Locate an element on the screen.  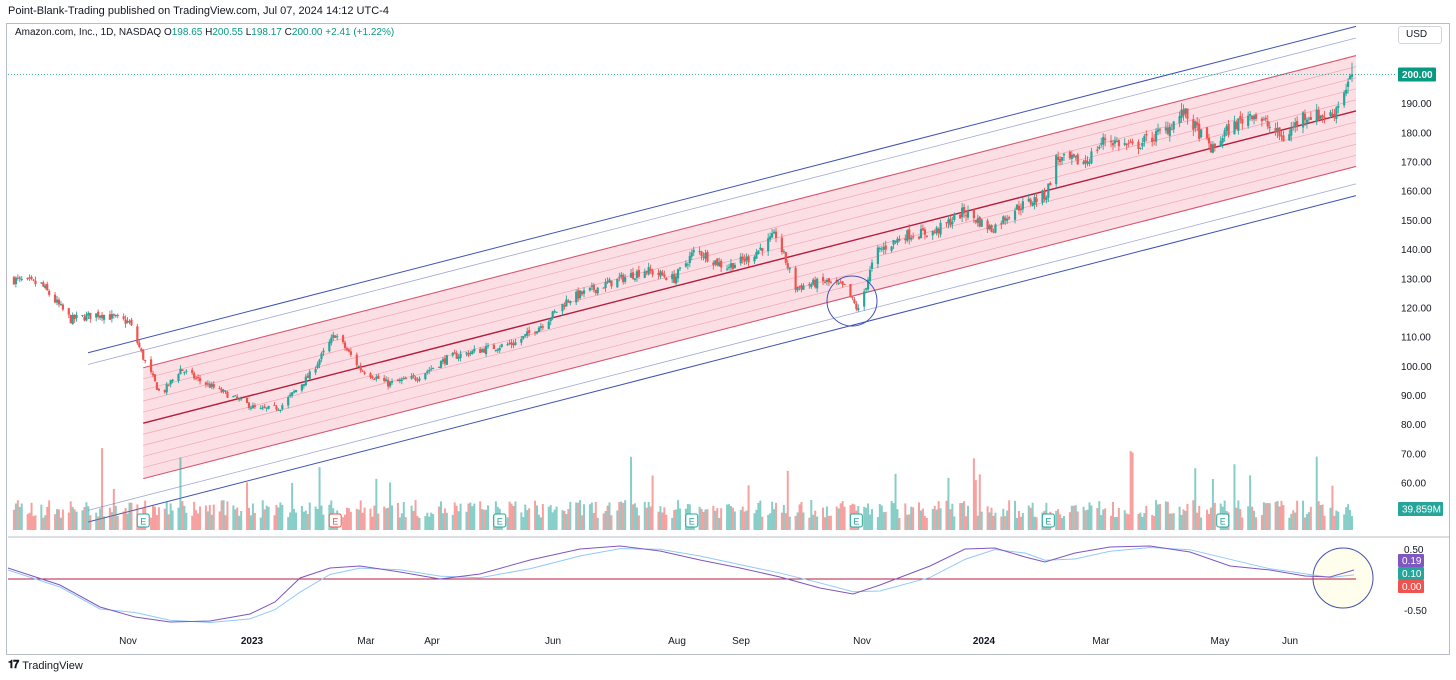
low-value: 198.17 is located at coordinates (266, 32).